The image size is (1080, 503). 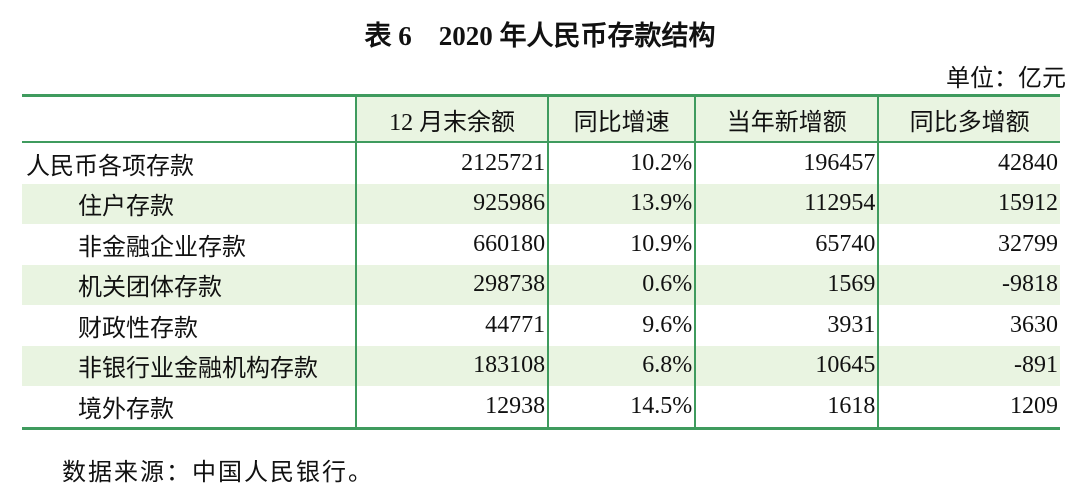 What do you see at coordinates (451, 118) in the screenshot?
I see `header-cell: 12 月末余额` at bounding box center [451, 118].